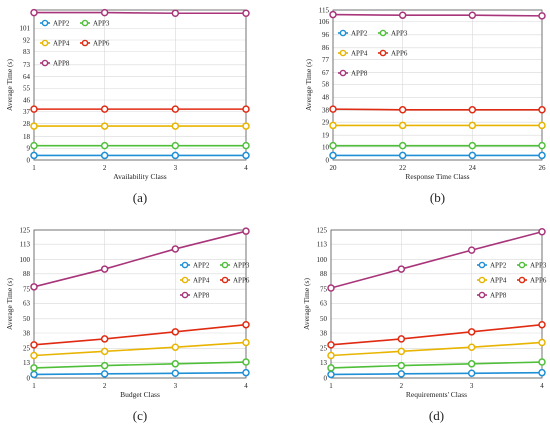 The image size is (550, 435). I want to click on y-tick-label: 83, so click(27, 52).